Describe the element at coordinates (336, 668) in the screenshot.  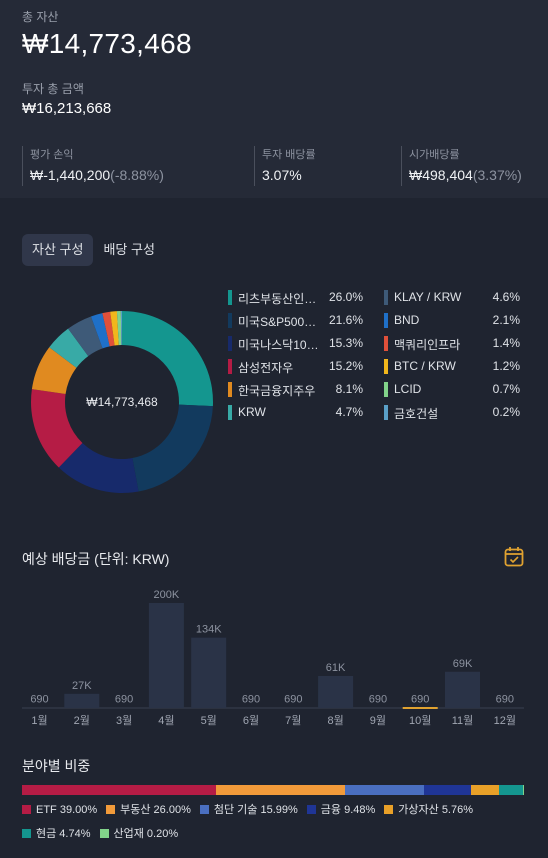
I see `bar-value-label: 61K` at that location.